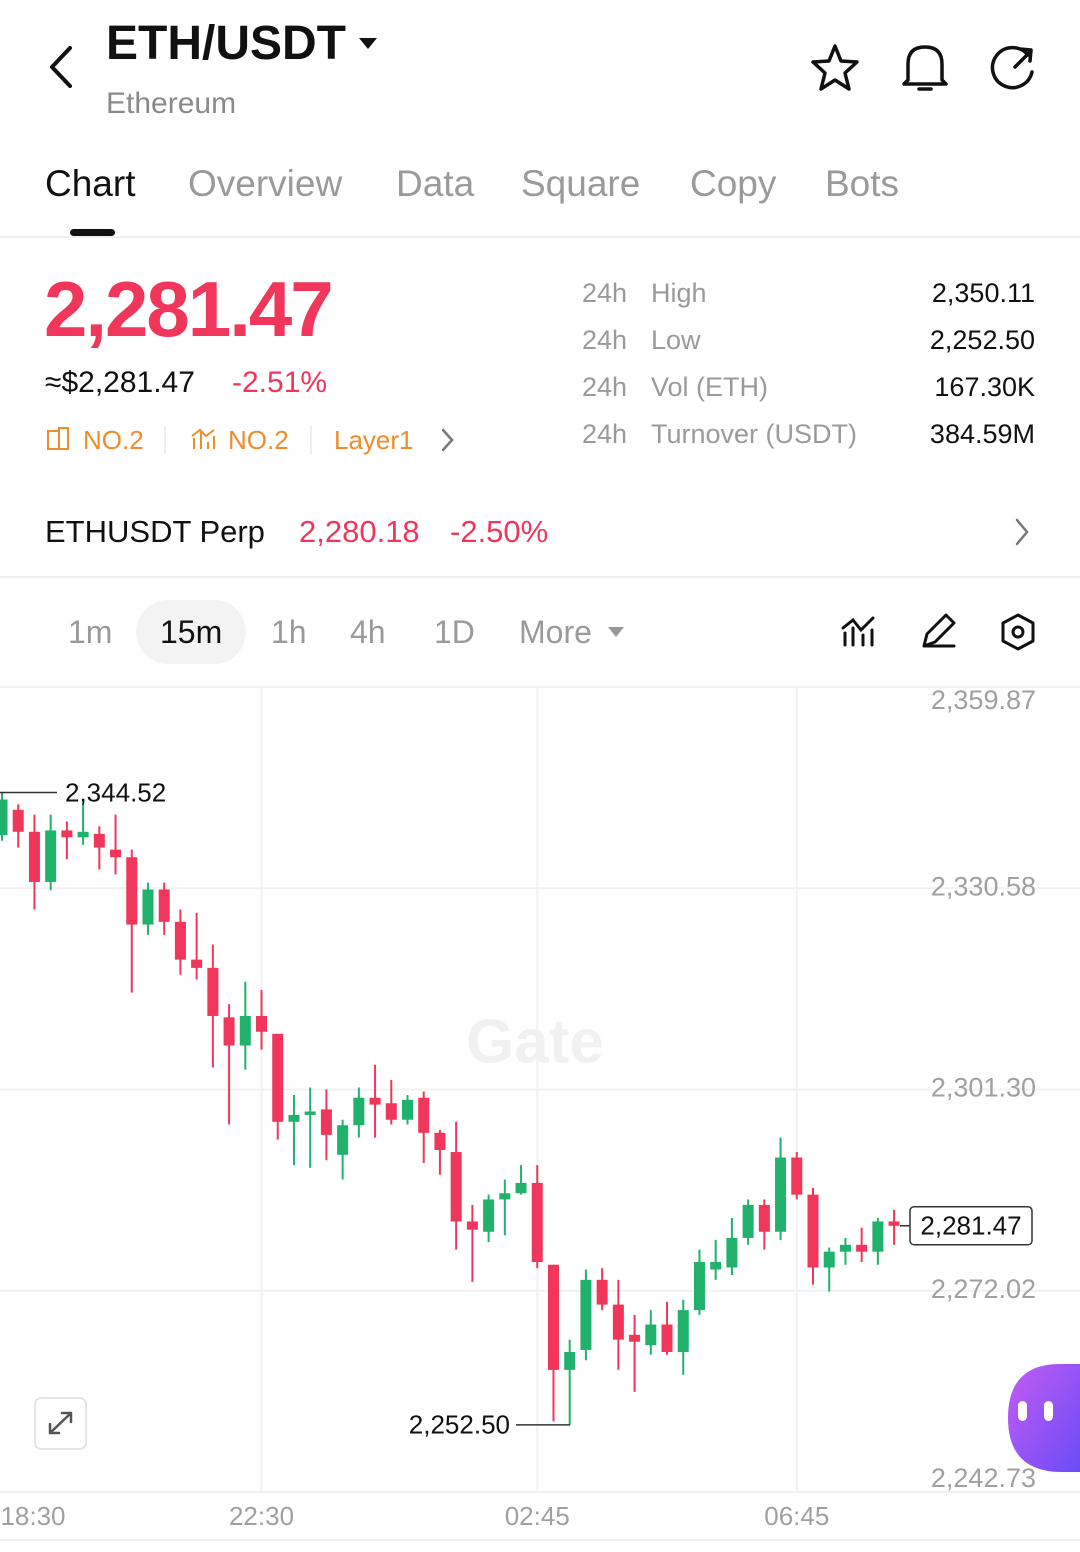  Describe the element at coordinates (858, 631) in the screenshot. I see `indicator-icon` at that location.